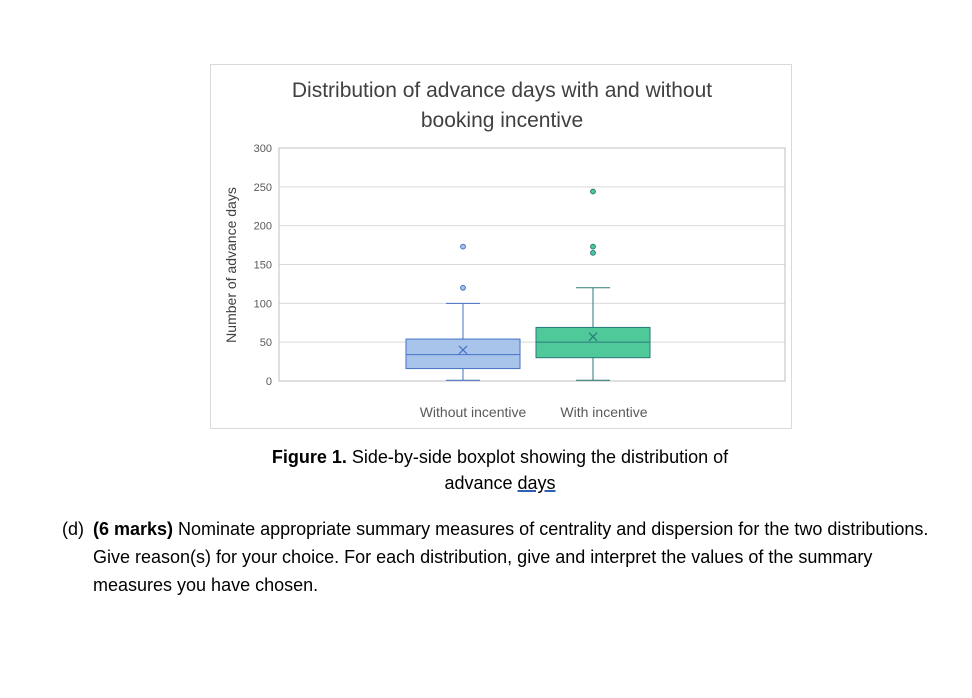  I want to click on y-tick-label: 0, so click(269, 382).